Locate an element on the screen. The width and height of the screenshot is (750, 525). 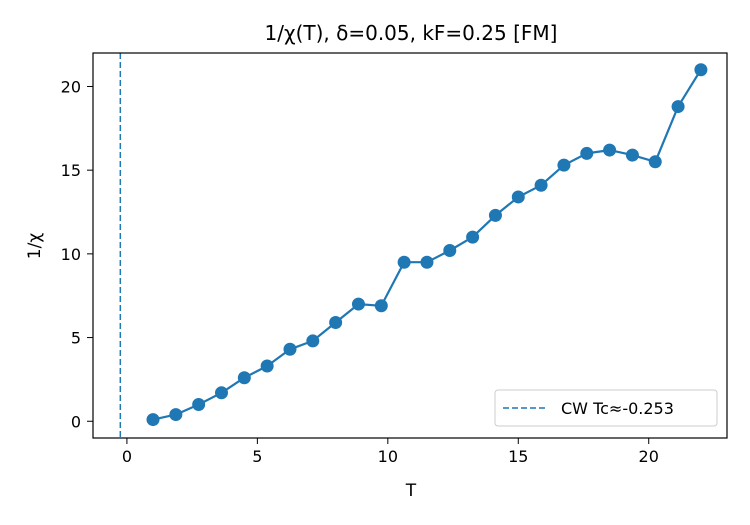
chart-title: 1/χ(T), δ=0.05, kF=0.25 [FM] is located at coordinates (411, 33).